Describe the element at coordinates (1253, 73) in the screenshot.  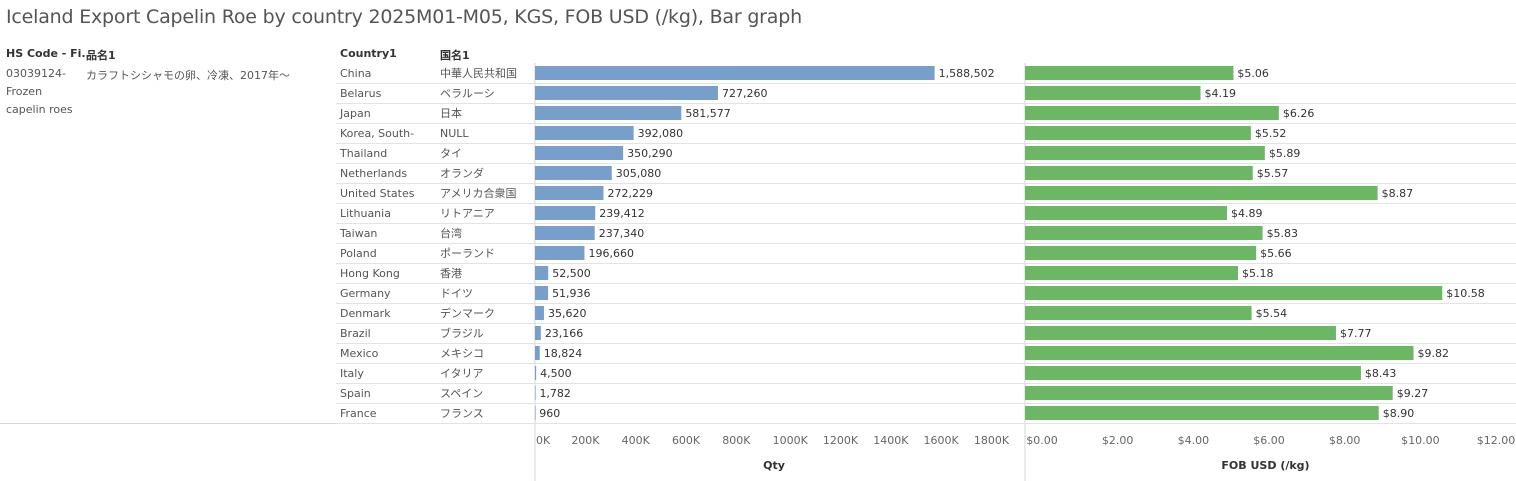
I see `fob-value-label: $5.06` at that location.